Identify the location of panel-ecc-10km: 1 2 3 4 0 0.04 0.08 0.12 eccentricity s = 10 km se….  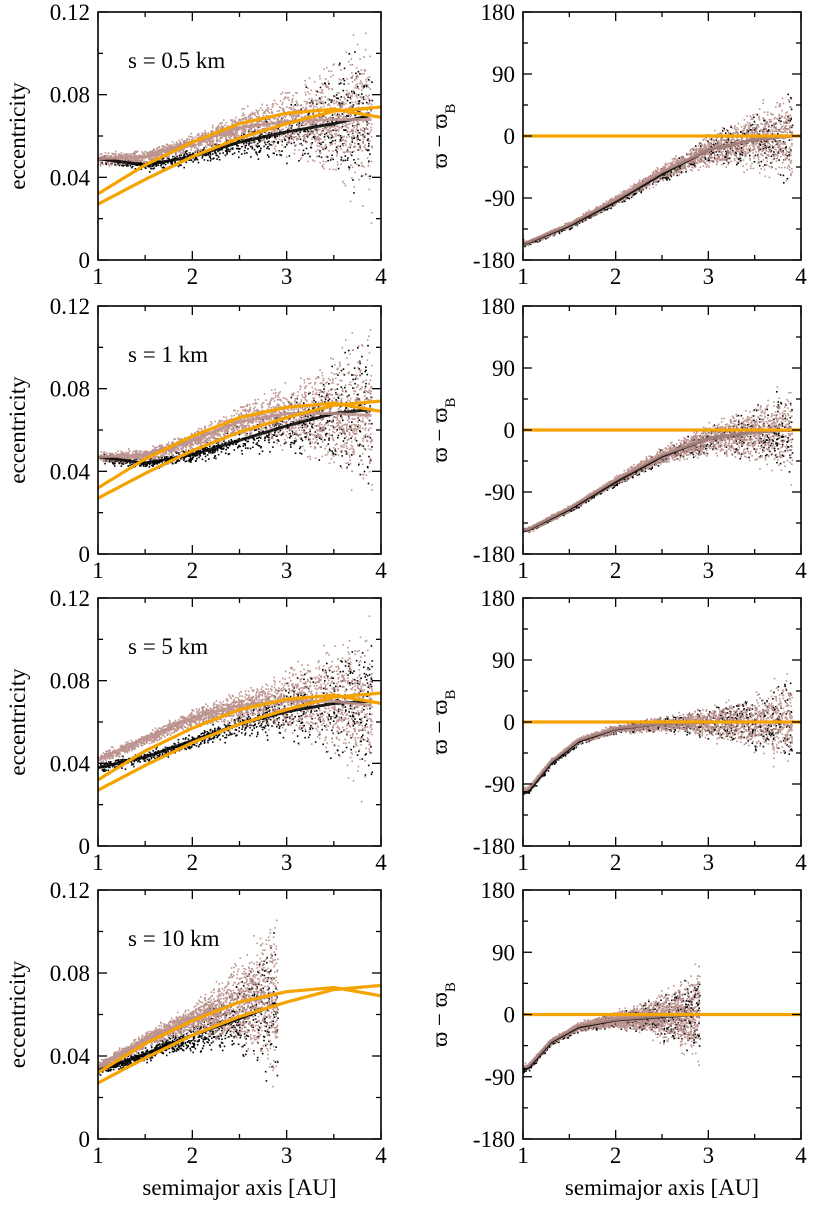
(196, 1039).